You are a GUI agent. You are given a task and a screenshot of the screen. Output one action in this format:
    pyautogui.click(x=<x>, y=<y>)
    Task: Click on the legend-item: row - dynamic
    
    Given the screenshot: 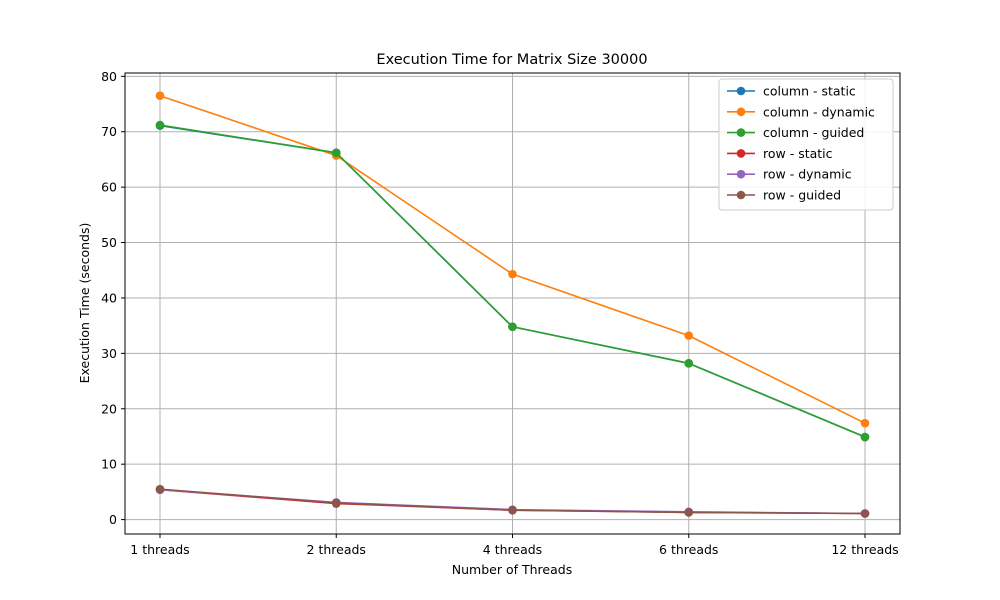 What is the action you would take?
    pyautogui.click(x=789, y=174)
    